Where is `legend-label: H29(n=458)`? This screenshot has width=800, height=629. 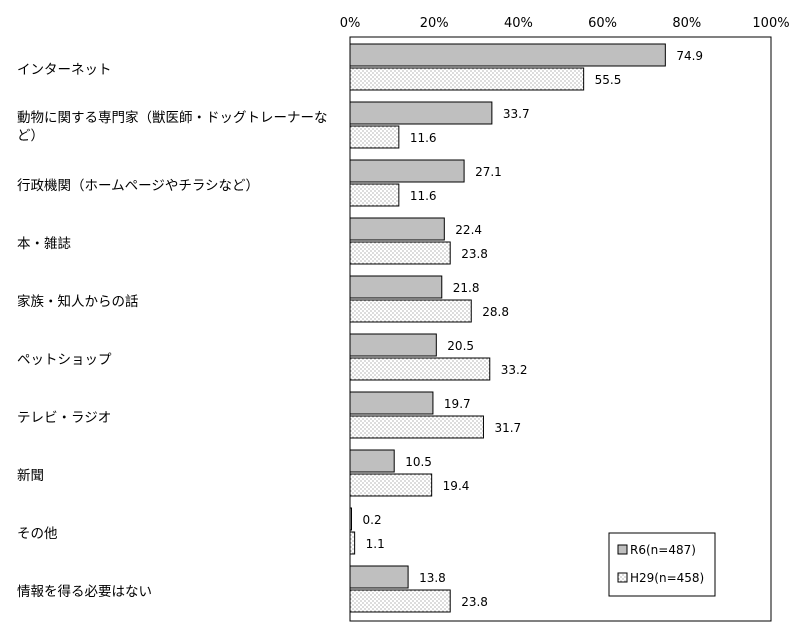 legend-label: H29(n=458) is located at coordinates (667, 578).